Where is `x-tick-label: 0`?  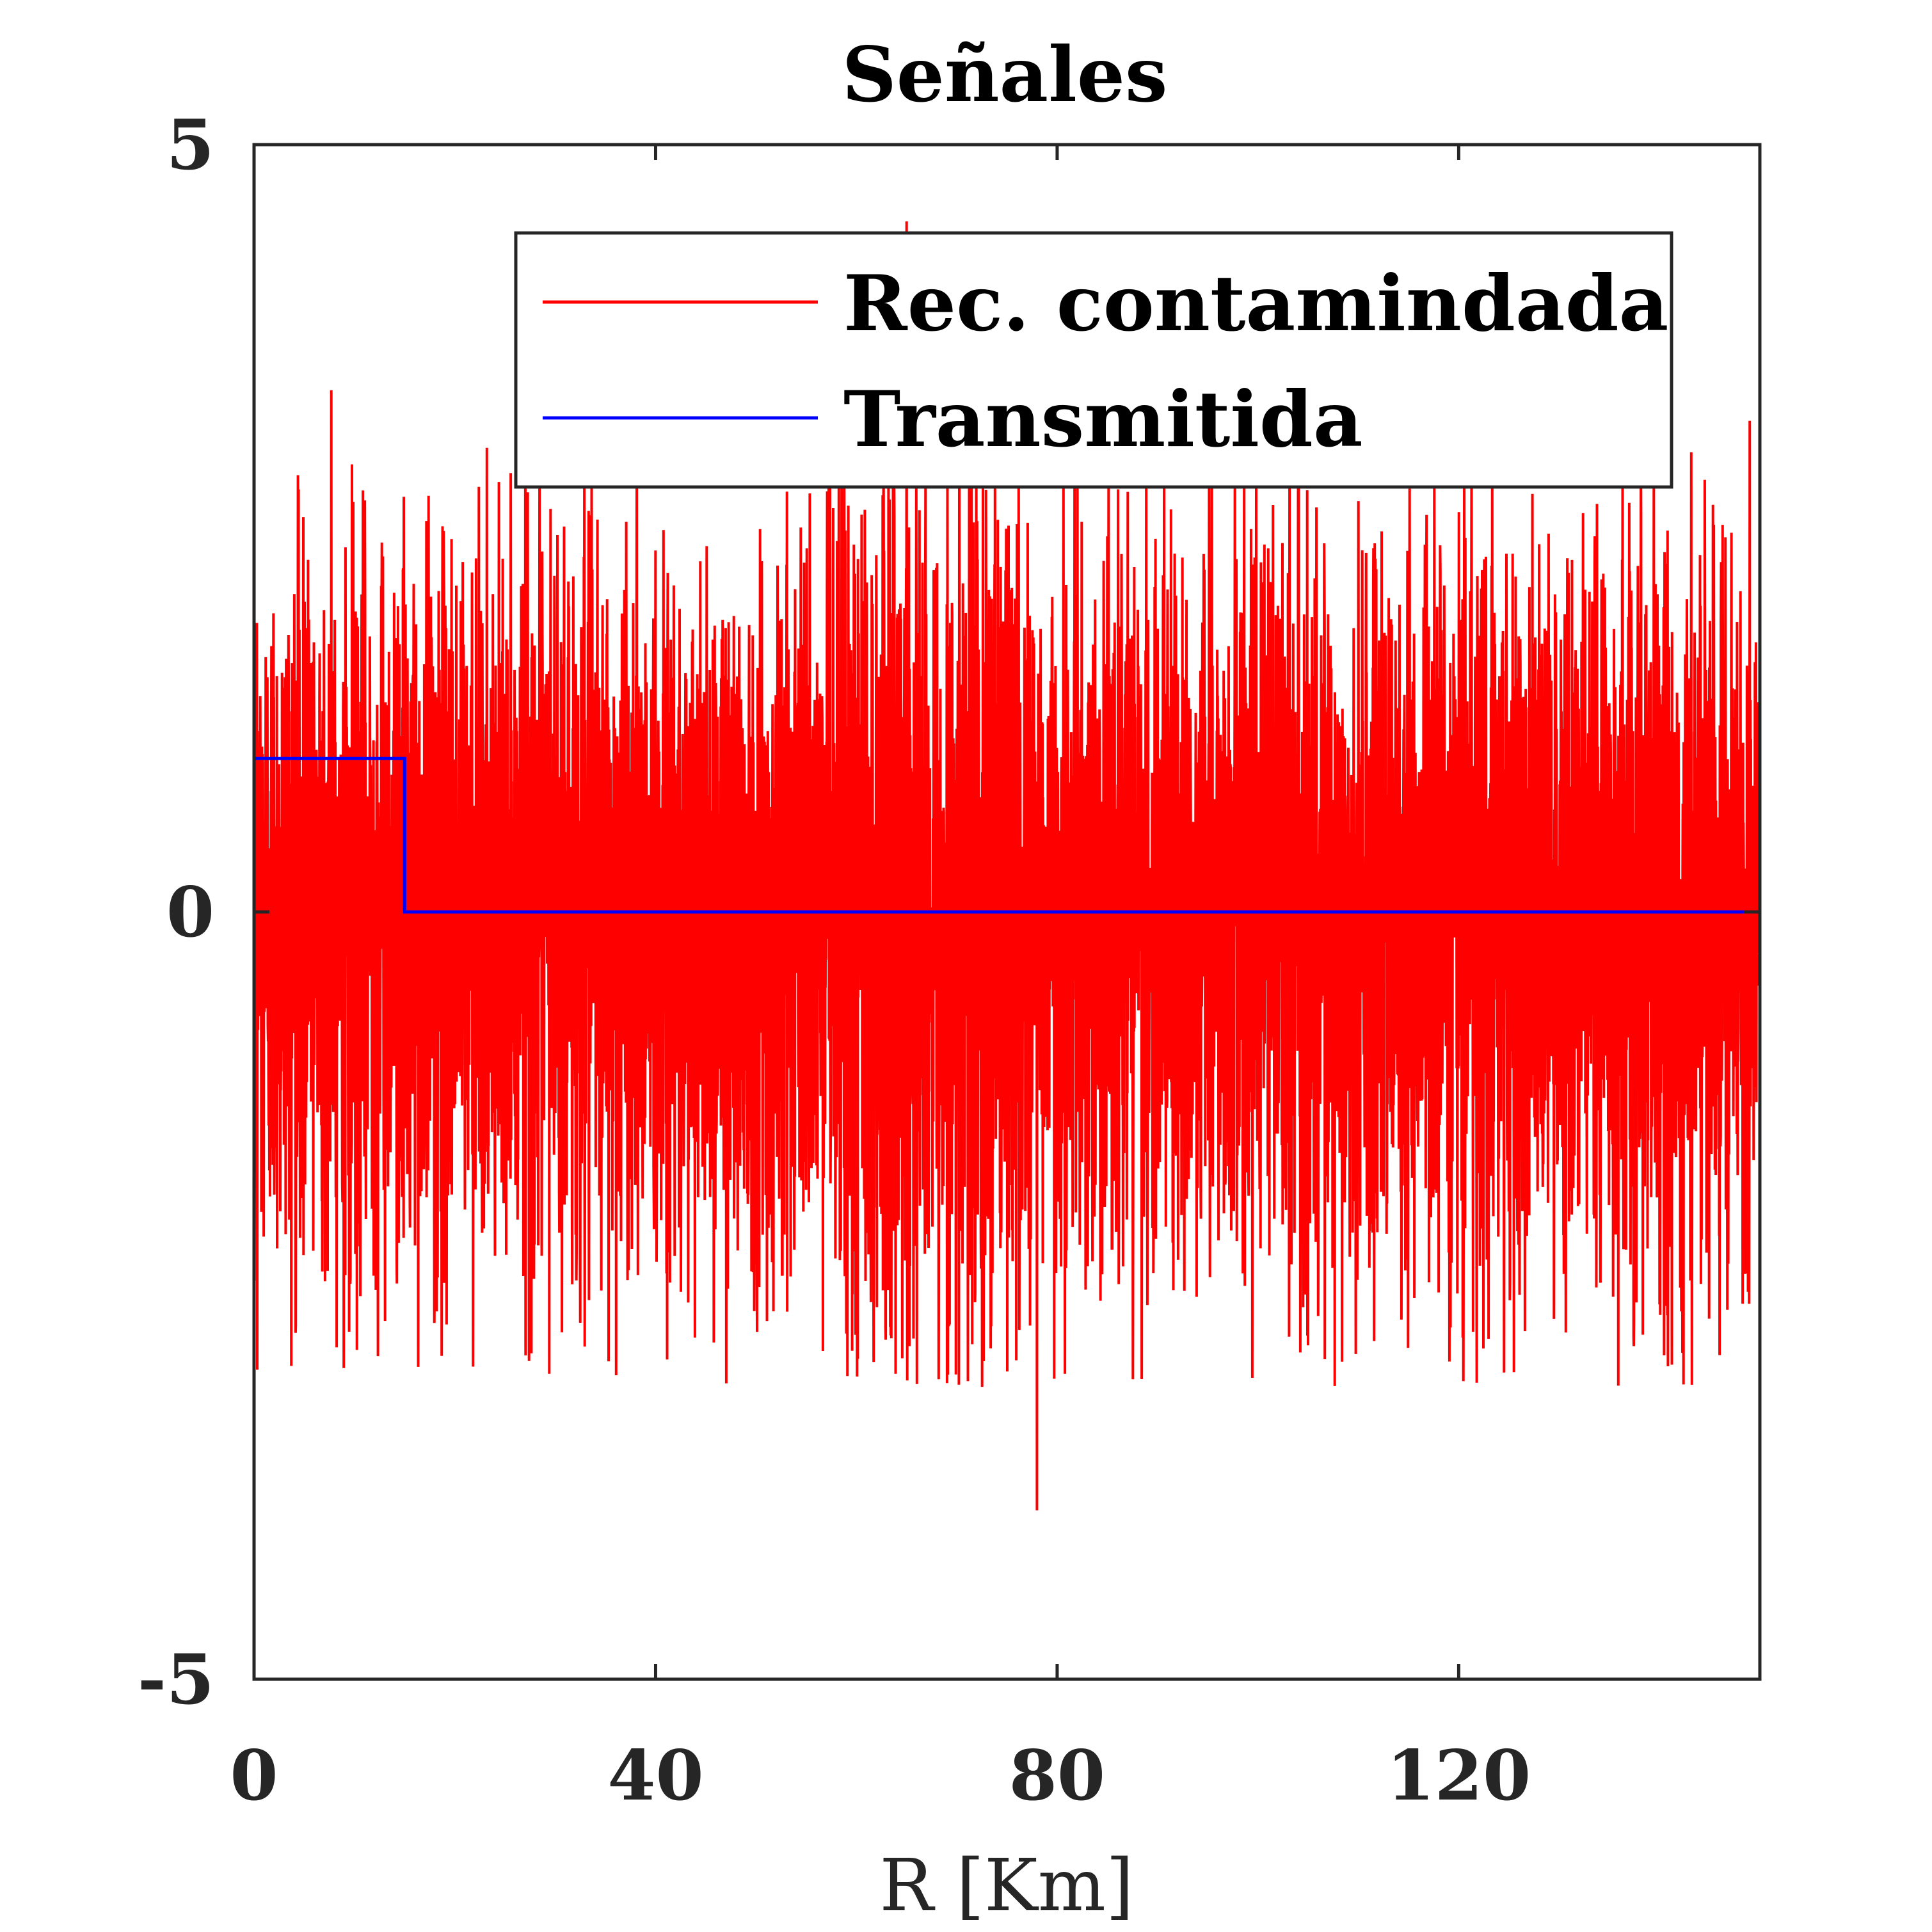
x-tick-label: 0 is located at coordinates (254, 1776).